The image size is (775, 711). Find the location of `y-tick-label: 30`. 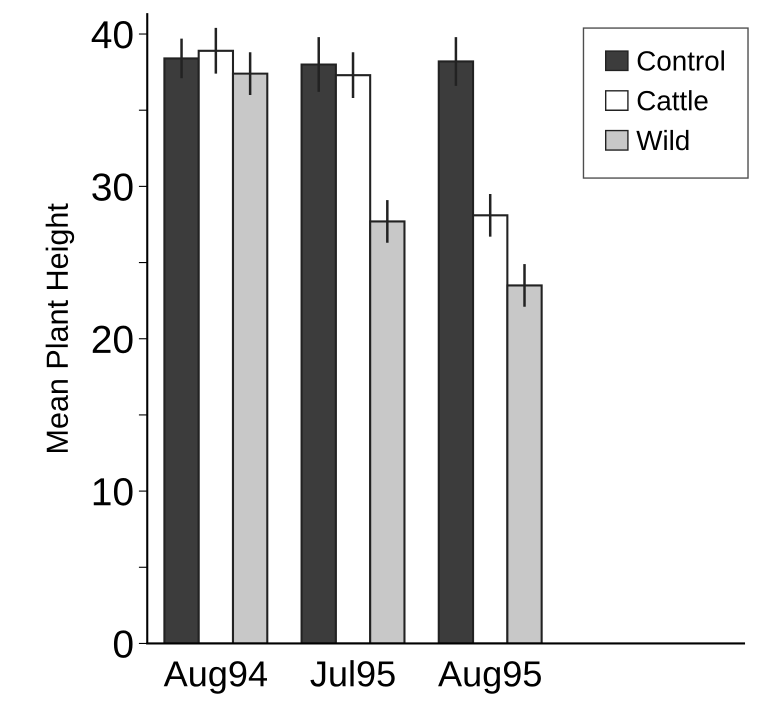

y-tick-label: 30 is located at coordinates (112, 187).